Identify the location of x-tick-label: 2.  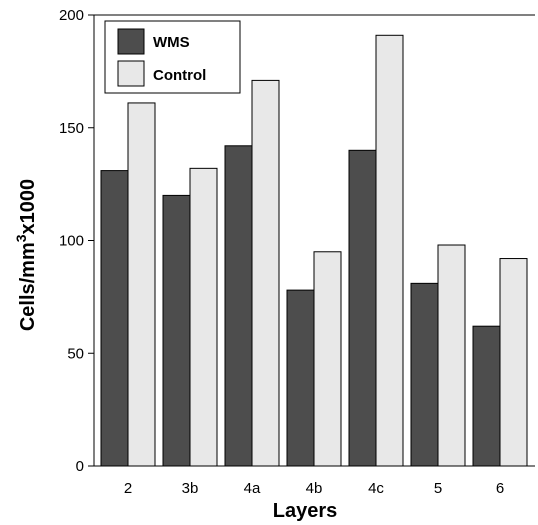
(128, 488).